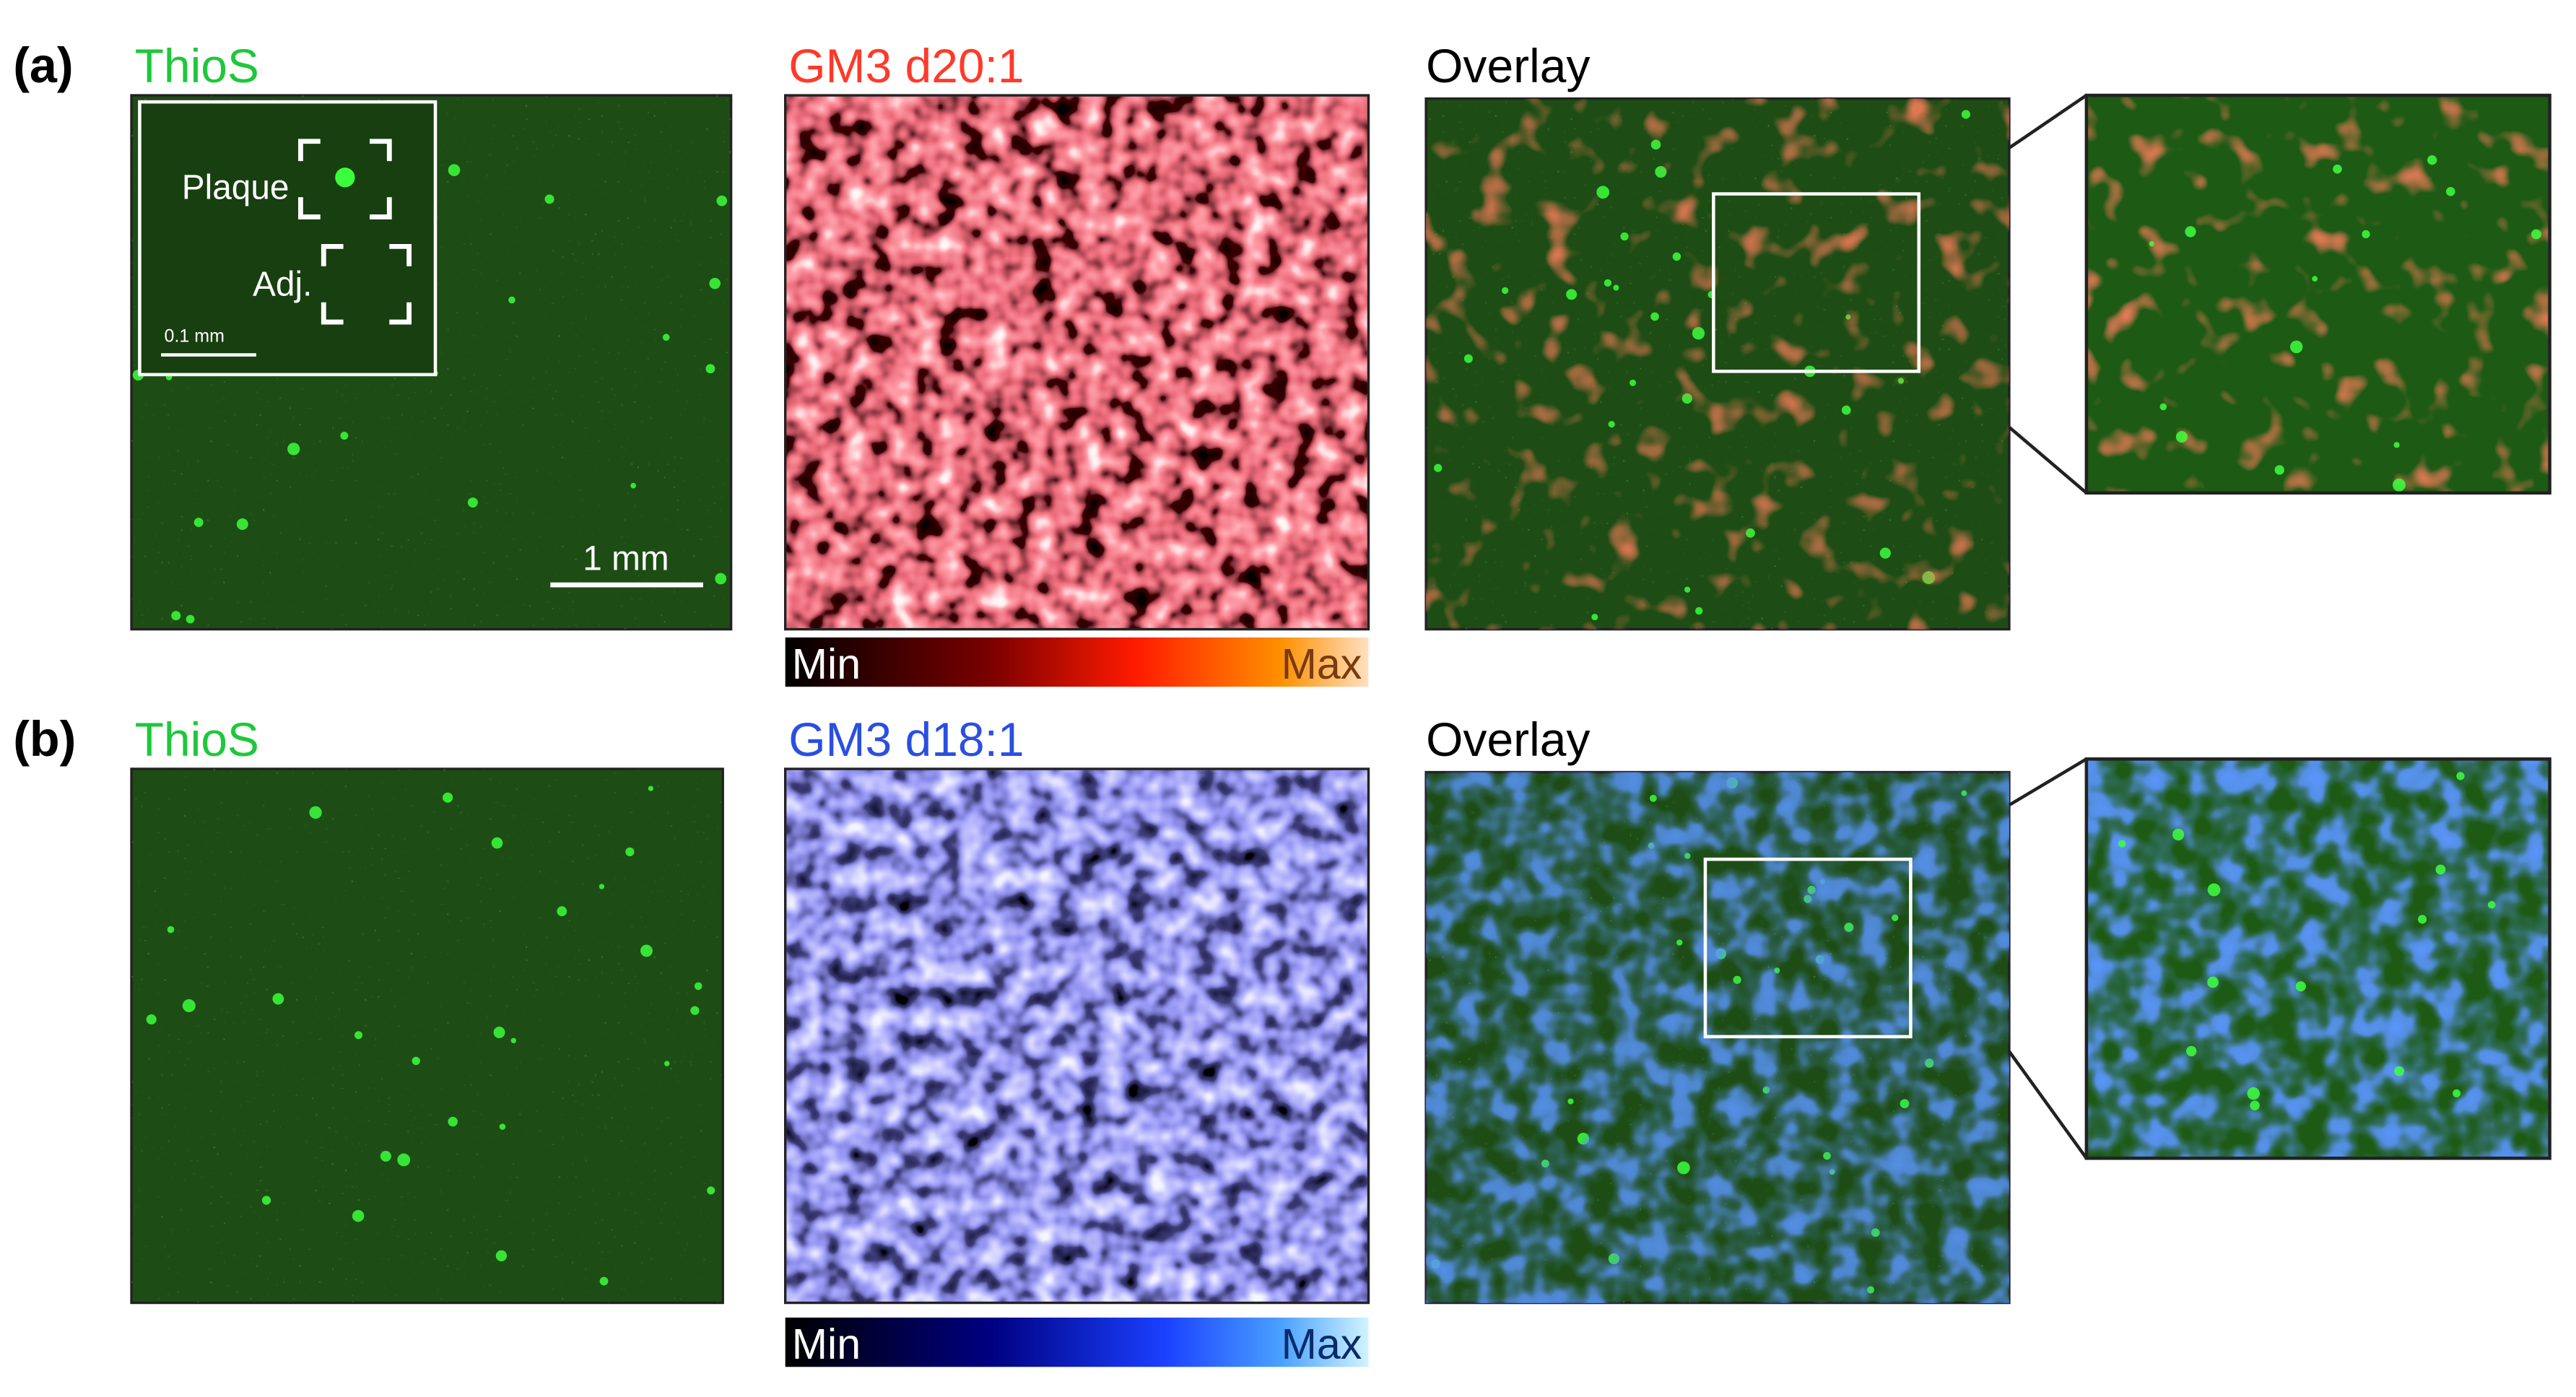 Image resolution: width=2576 pixels, height=1397 pixels. I want to click on inset-adj: Adj., so click(282, 285).